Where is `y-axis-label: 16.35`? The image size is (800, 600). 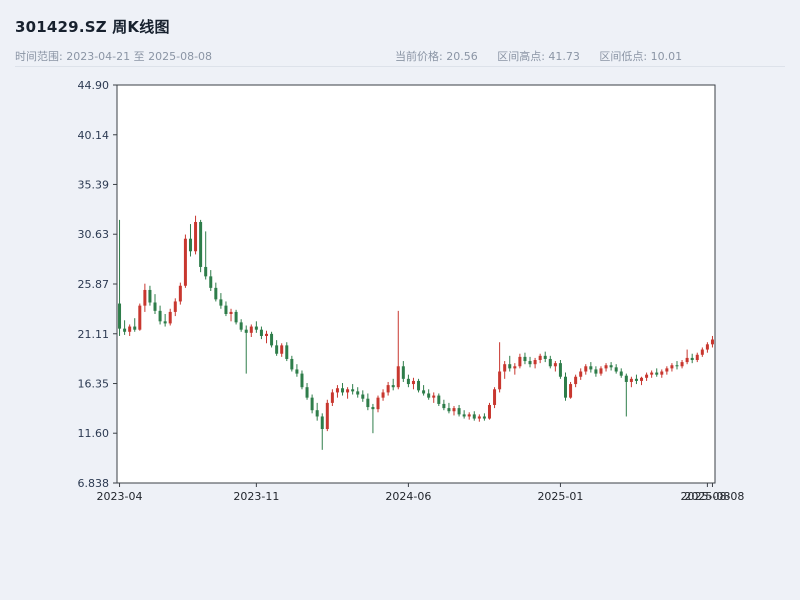
y-axis-label: 16.35 is located at coordinates (94, 384).